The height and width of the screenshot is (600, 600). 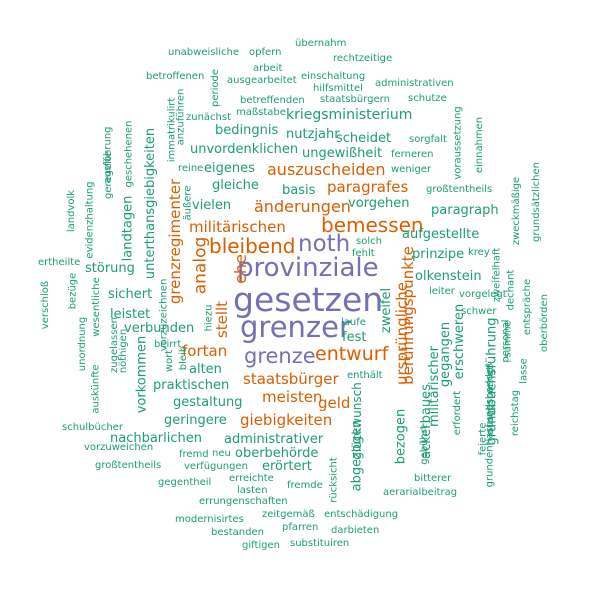 What do you see at coordinates (237, 532) in the screenshot?
I see `word-bestanden: bestanden` at bounding box center [237, 532].